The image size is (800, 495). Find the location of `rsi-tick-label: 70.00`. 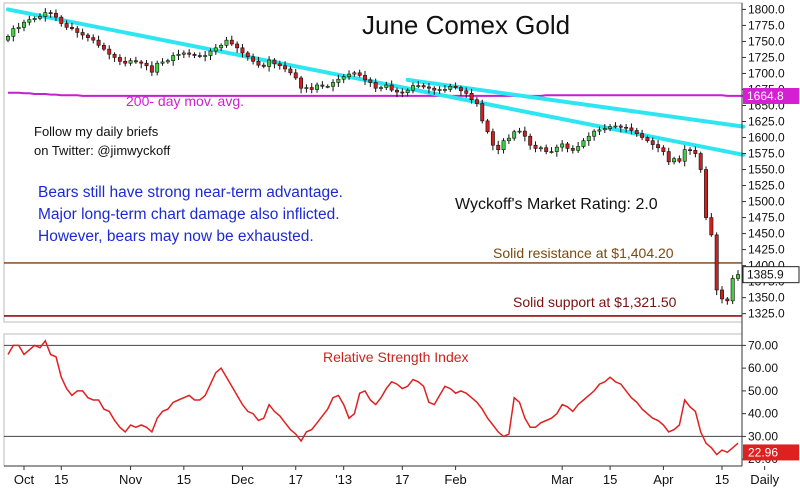

rsi-tick-label: 70.00 is located at coordinates (763, 345).